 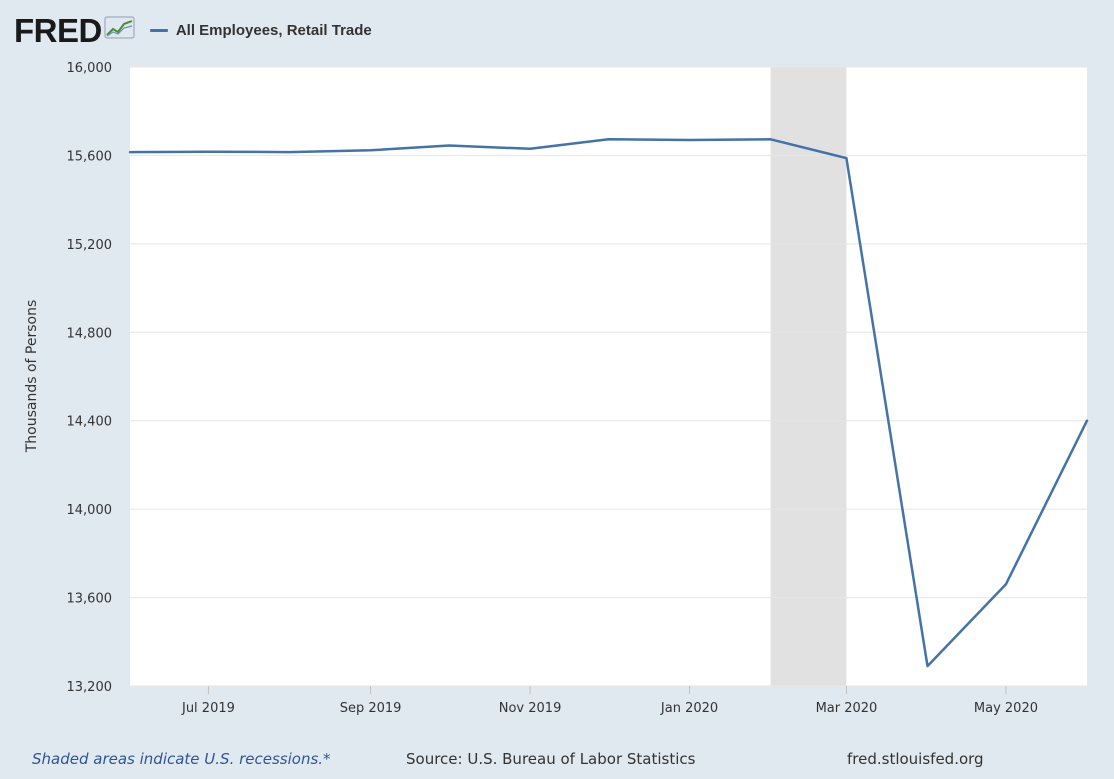 I want to click on y-tick-label: 15,200, so click(x=90, y=245).